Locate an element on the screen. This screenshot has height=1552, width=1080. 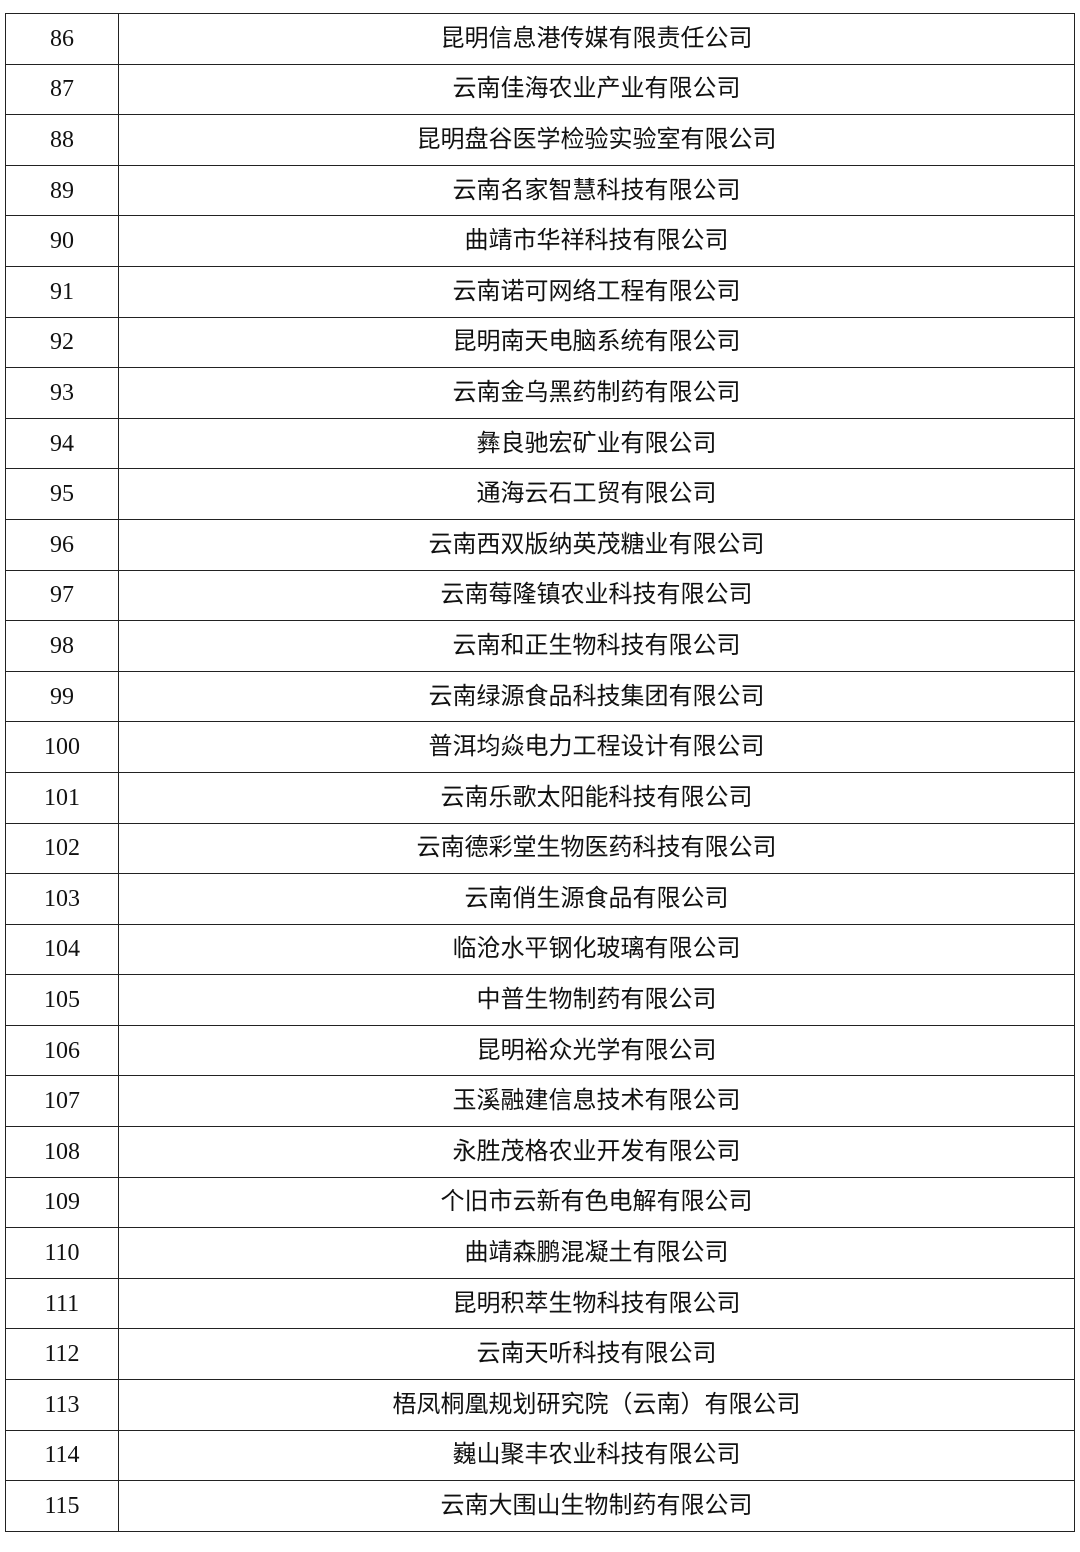
table-row: 105 中普生物制药有限公司 is located at coordinates (540, 1000).